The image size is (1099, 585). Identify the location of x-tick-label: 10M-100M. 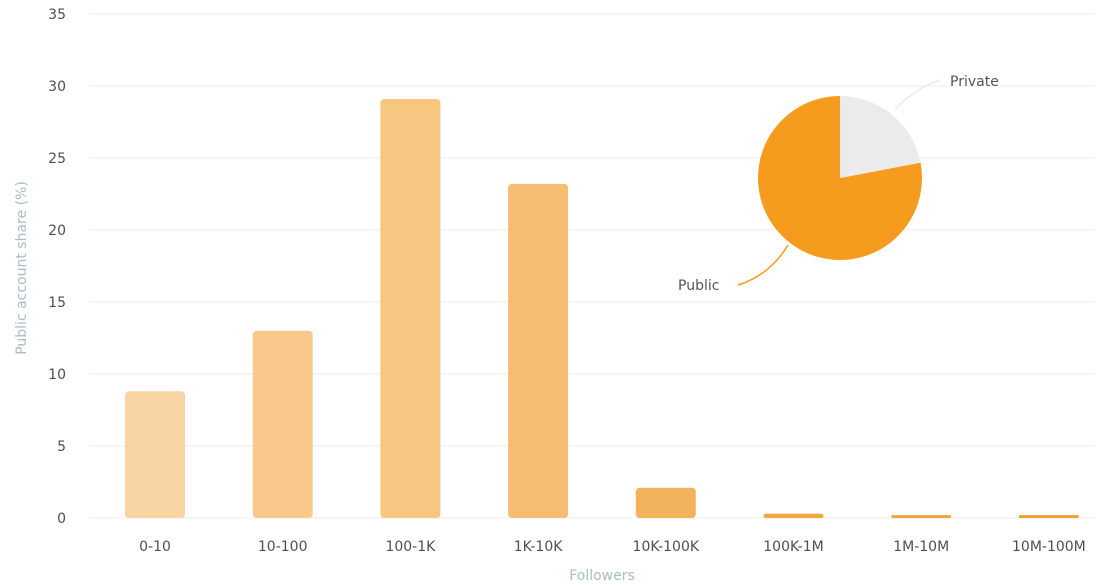
(1049, 547).